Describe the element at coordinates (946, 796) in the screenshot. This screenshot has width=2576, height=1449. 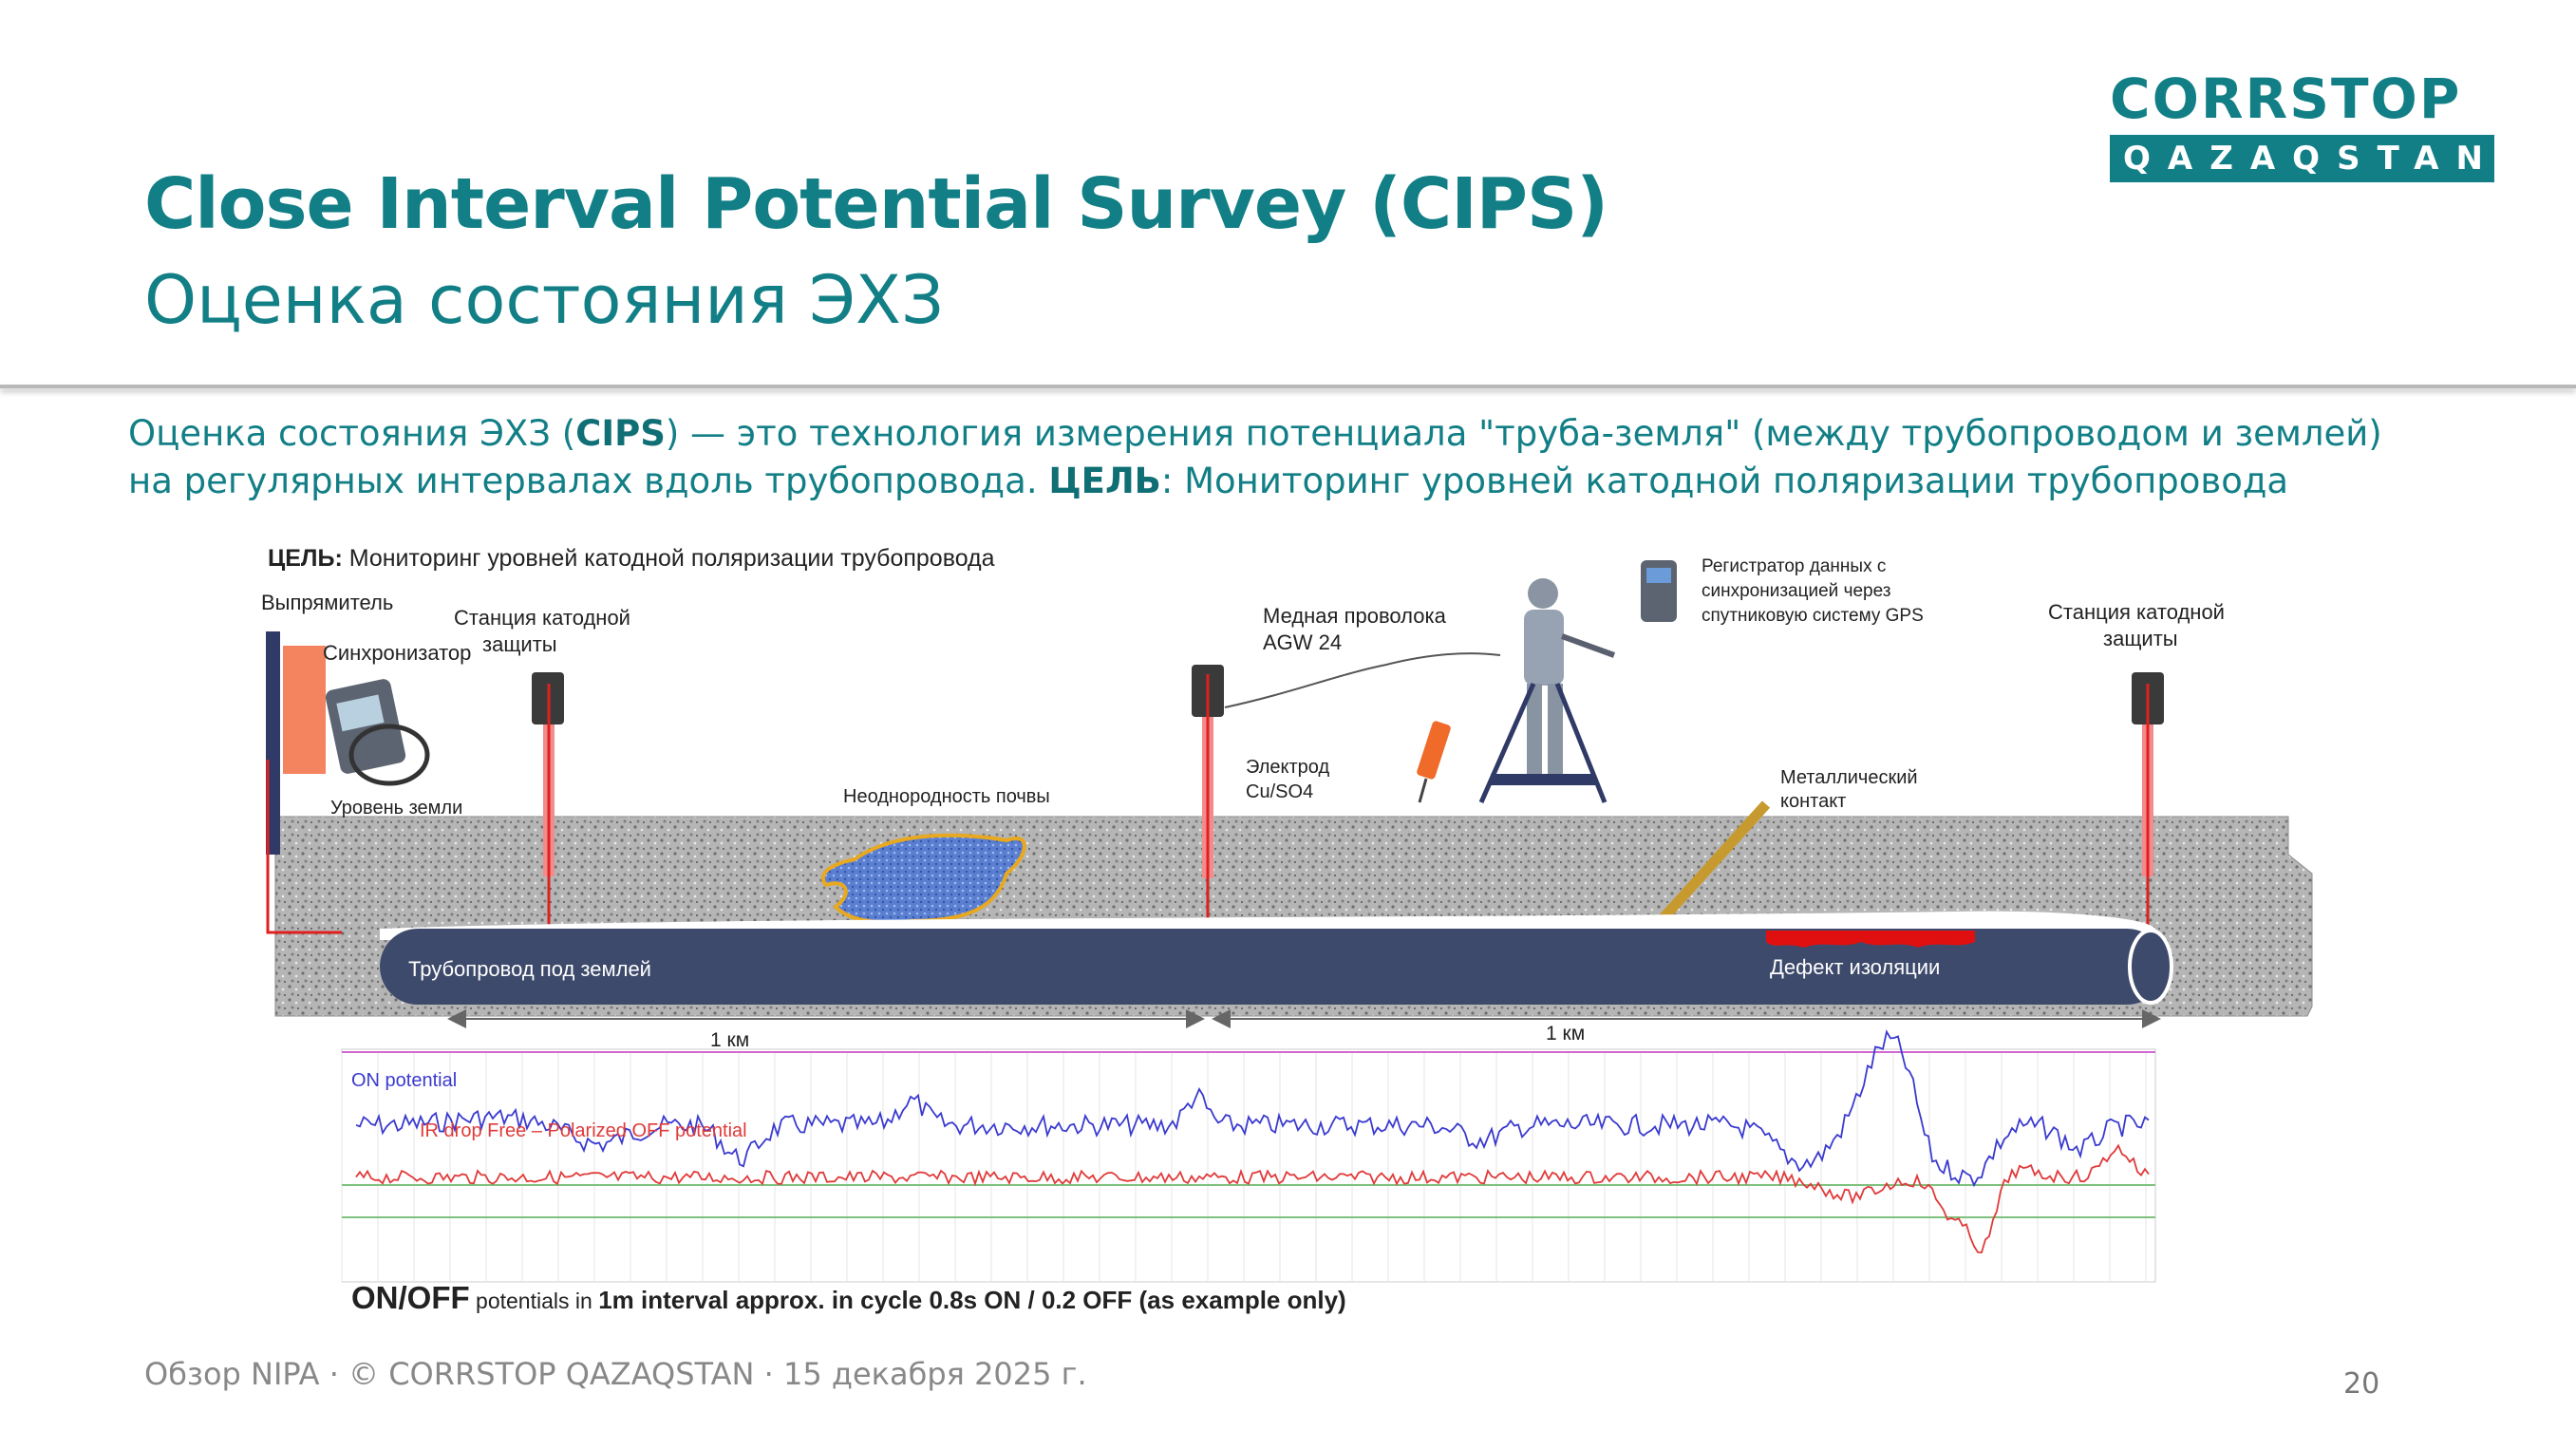
I see `soil-heterogeneity-label: Неоднородность почвы` at that location.